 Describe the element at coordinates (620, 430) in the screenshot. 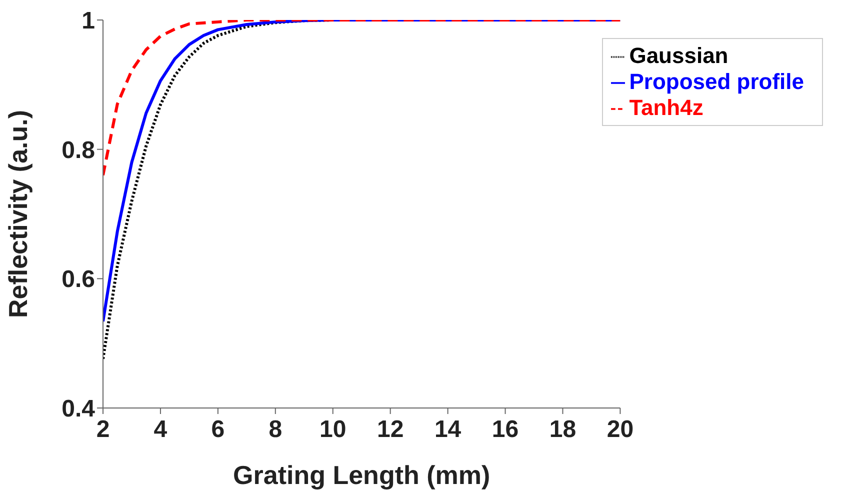

I see `x-tick-label: 20` at that location.